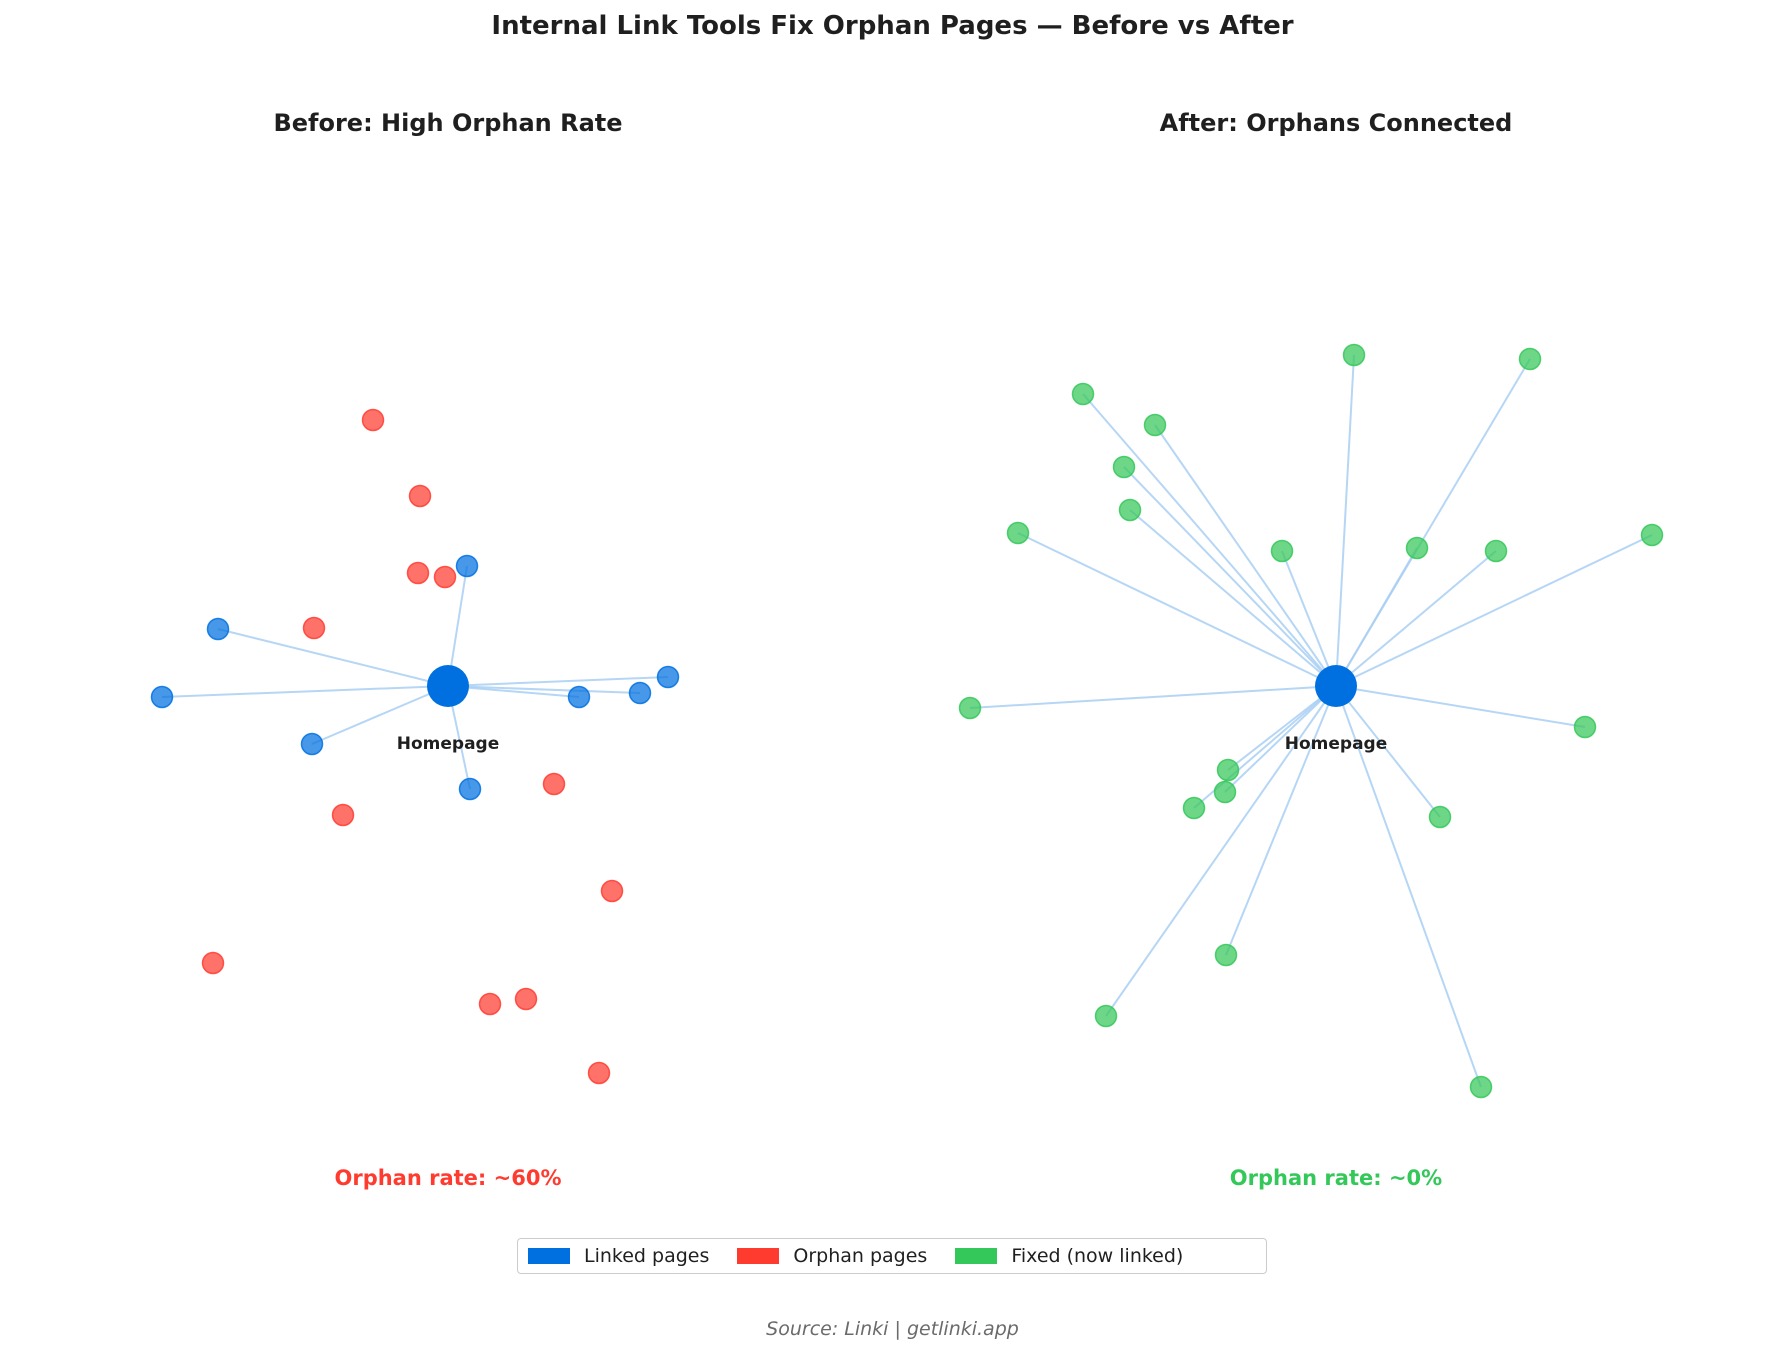 The width and height of the screenshot is (1785, 1355). I want to click on legend-item-orphan: Orphan pages, so click(832, 1256).